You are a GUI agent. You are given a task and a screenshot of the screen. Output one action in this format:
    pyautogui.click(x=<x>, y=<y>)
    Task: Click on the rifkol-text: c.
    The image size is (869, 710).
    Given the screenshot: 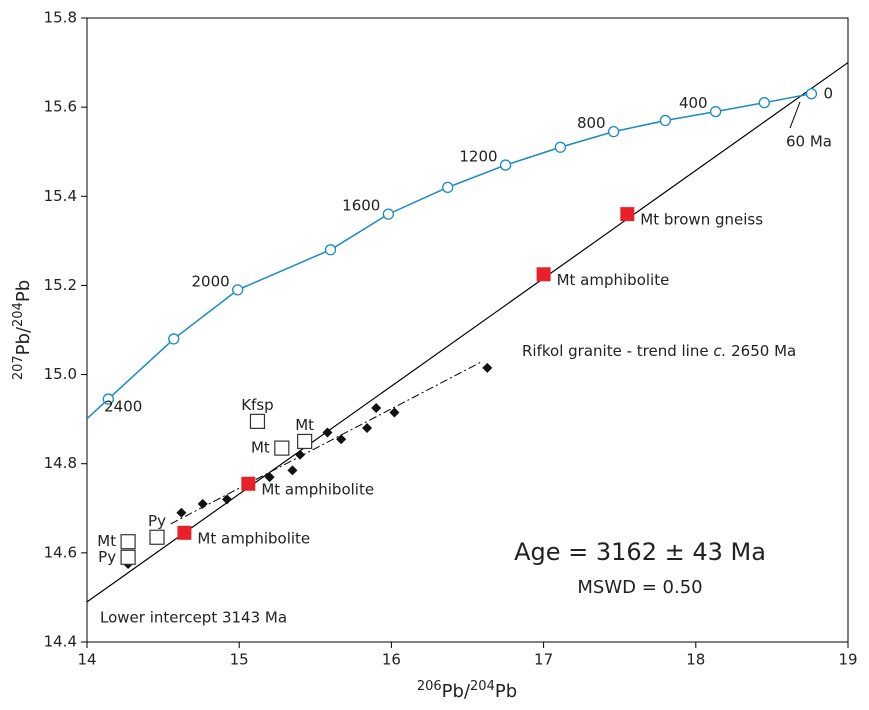 What is the action you would take?
    pyautogui.click(x=719, y=351)
    